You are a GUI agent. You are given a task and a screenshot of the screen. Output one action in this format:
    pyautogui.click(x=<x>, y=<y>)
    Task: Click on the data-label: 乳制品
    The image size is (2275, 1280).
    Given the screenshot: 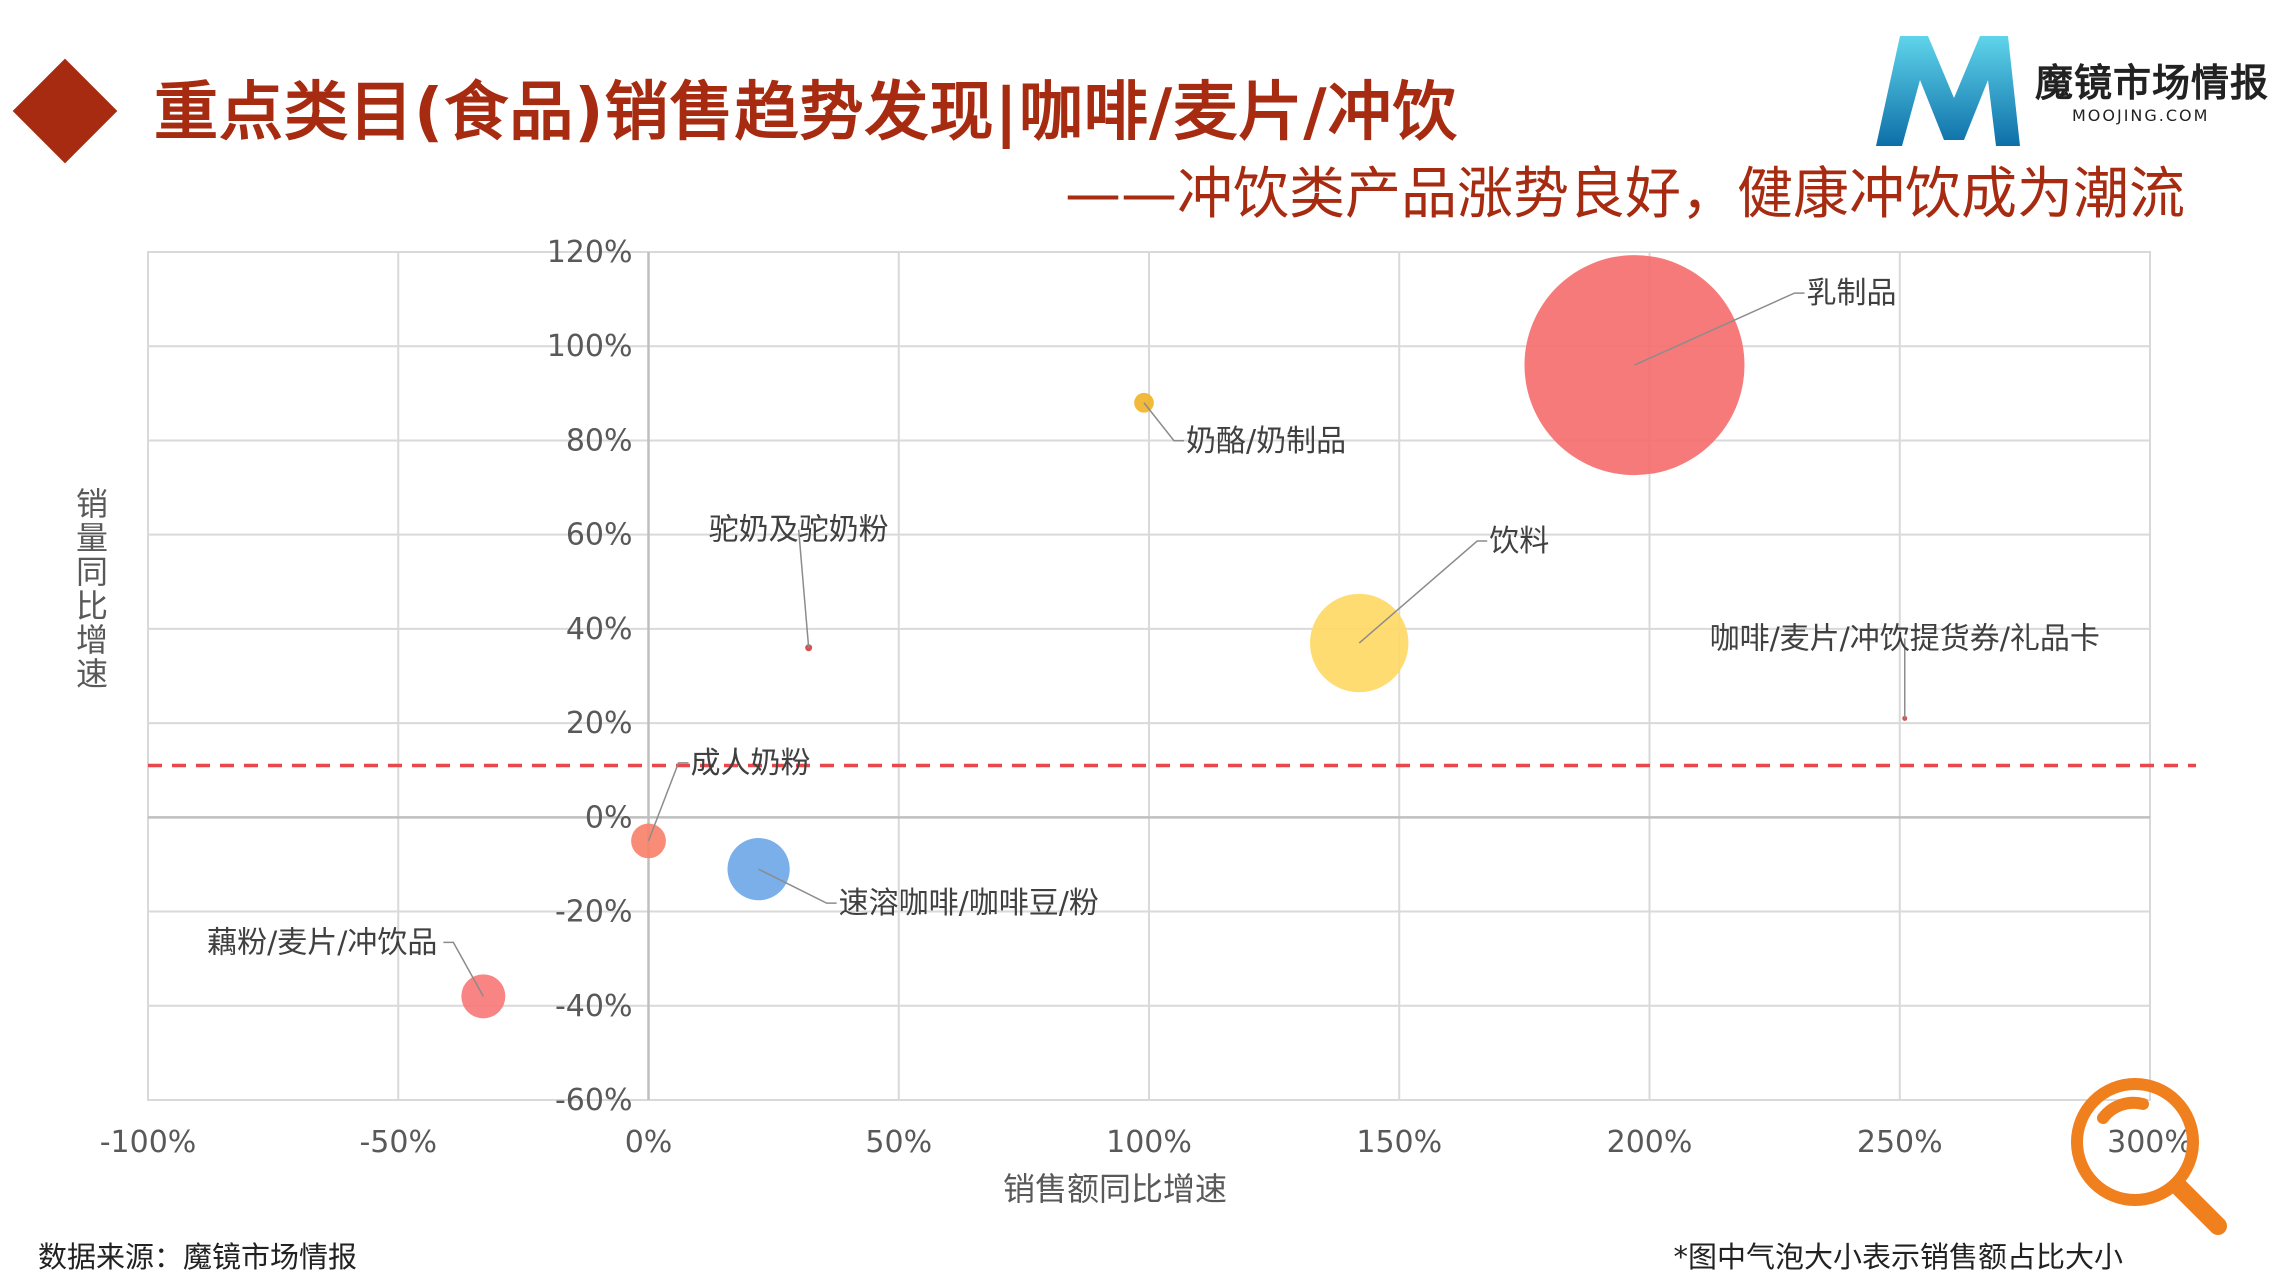 What is the action you would take?
    pyautogui.click(x=1851, y=293)
    